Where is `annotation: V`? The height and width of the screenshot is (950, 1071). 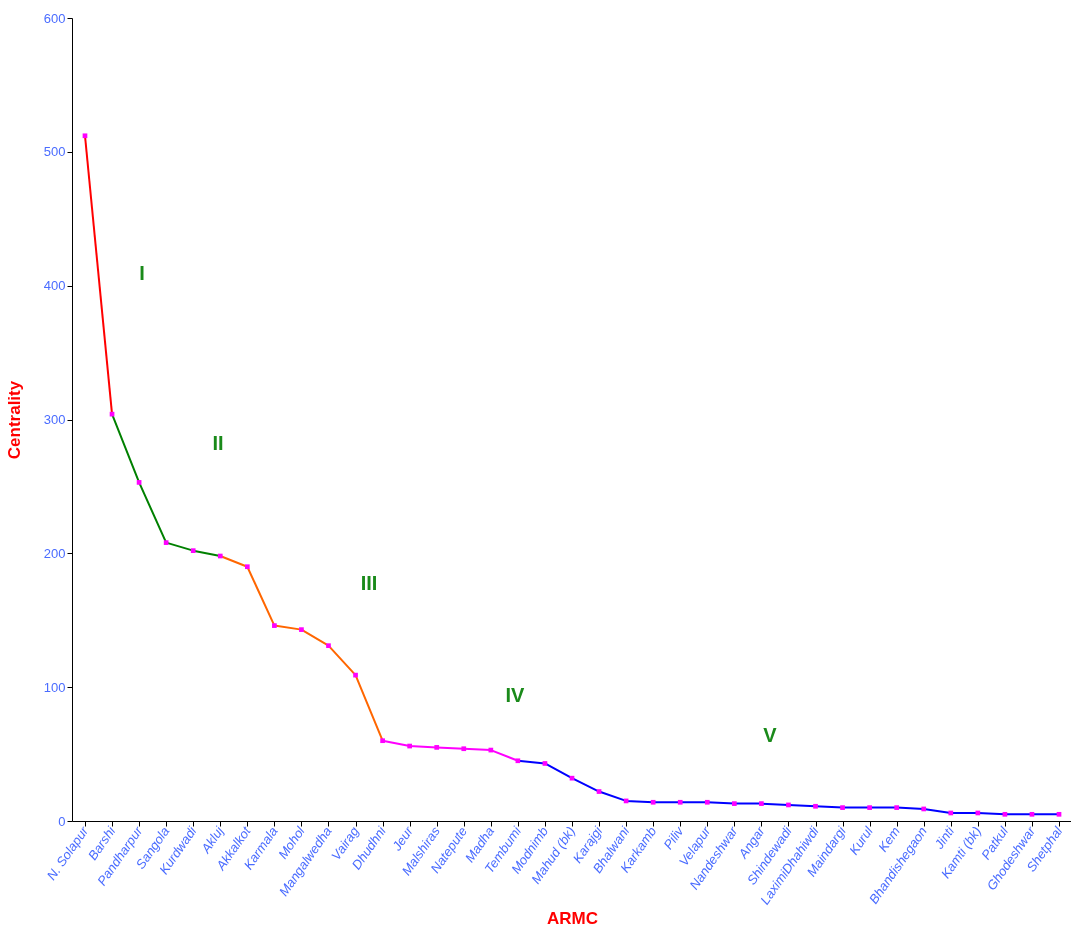 annotation: V is located at coordinates (770, 735).